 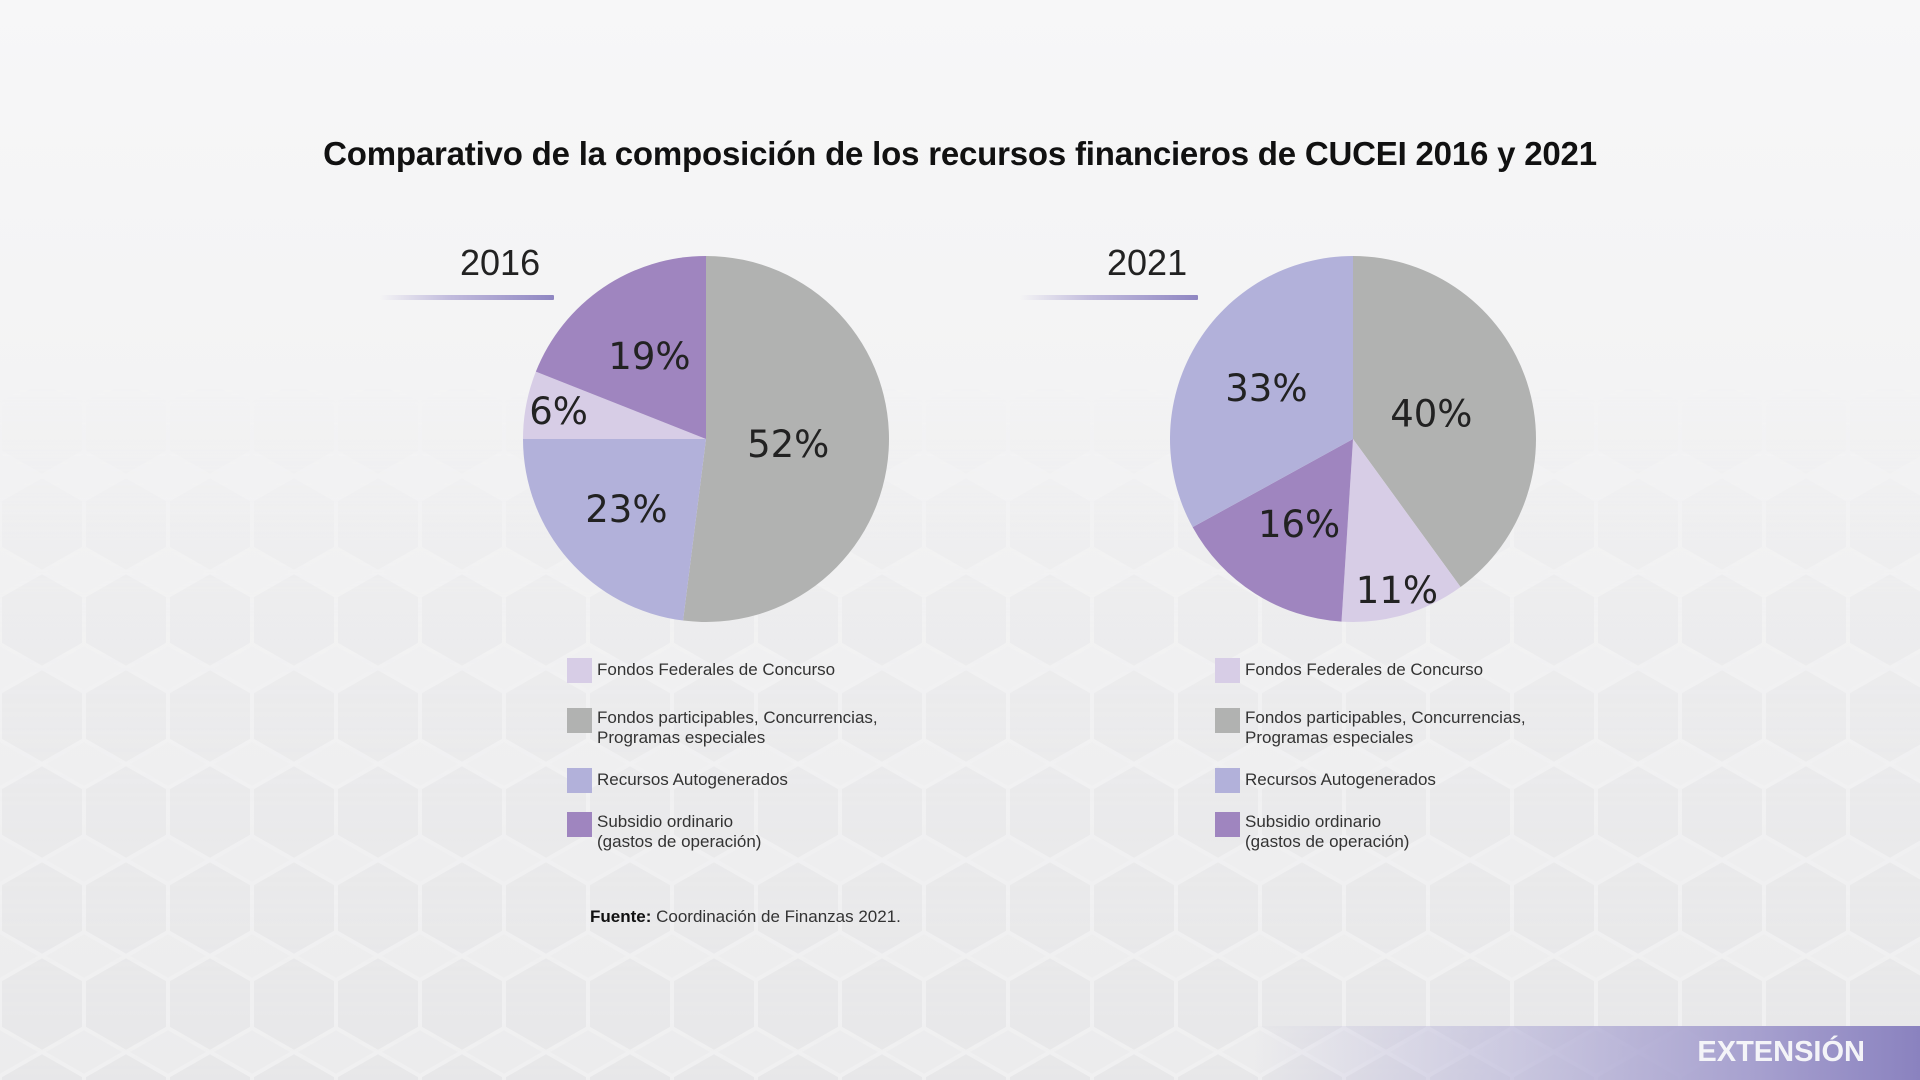 I want to click on pie-data-label: 23%, so click(x=626, y=509).